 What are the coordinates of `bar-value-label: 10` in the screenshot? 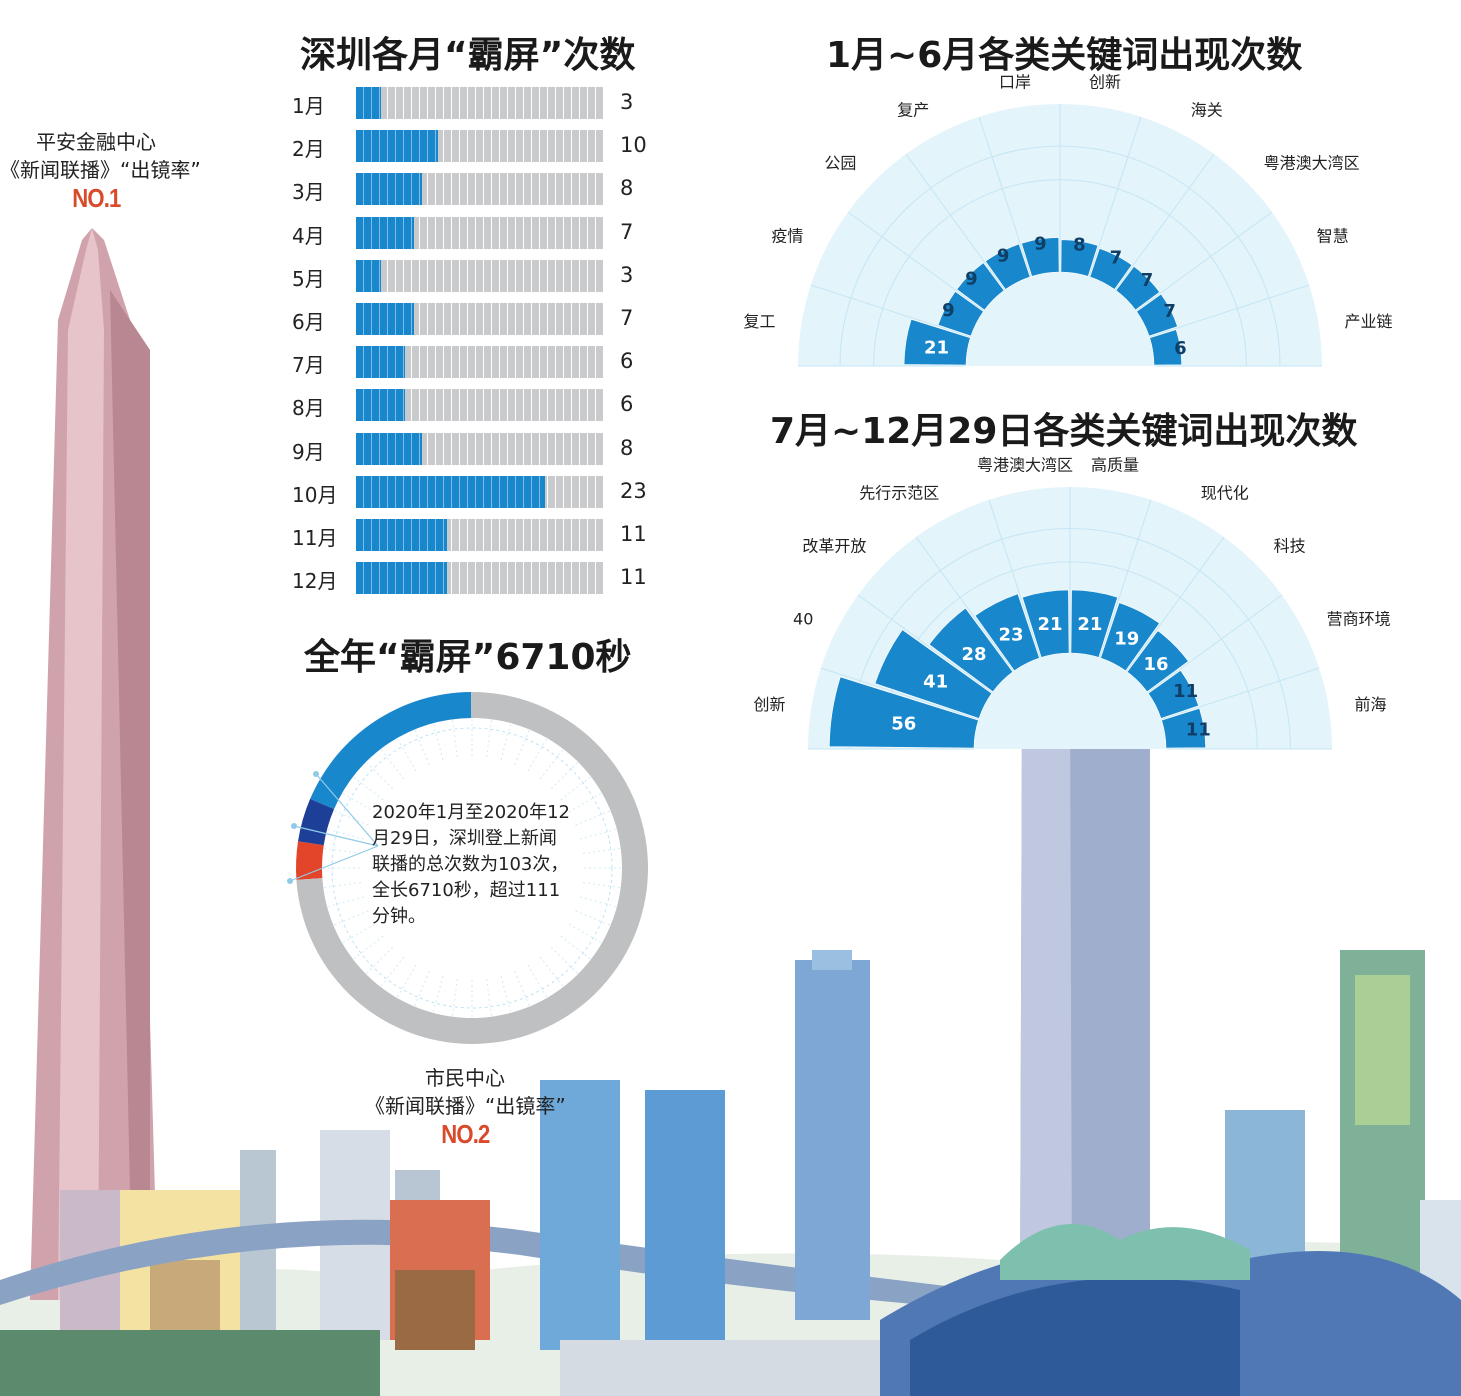 It's located at (633, 145).